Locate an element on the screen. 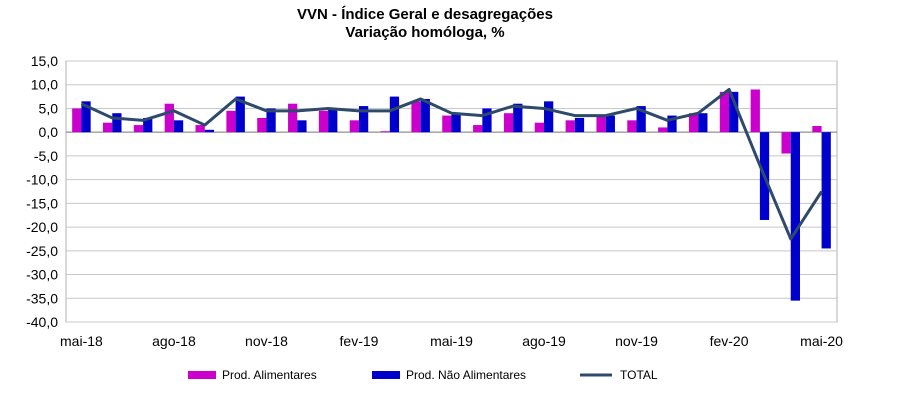  y-tick-label: 10,0 is located at coordinates (44, 85).